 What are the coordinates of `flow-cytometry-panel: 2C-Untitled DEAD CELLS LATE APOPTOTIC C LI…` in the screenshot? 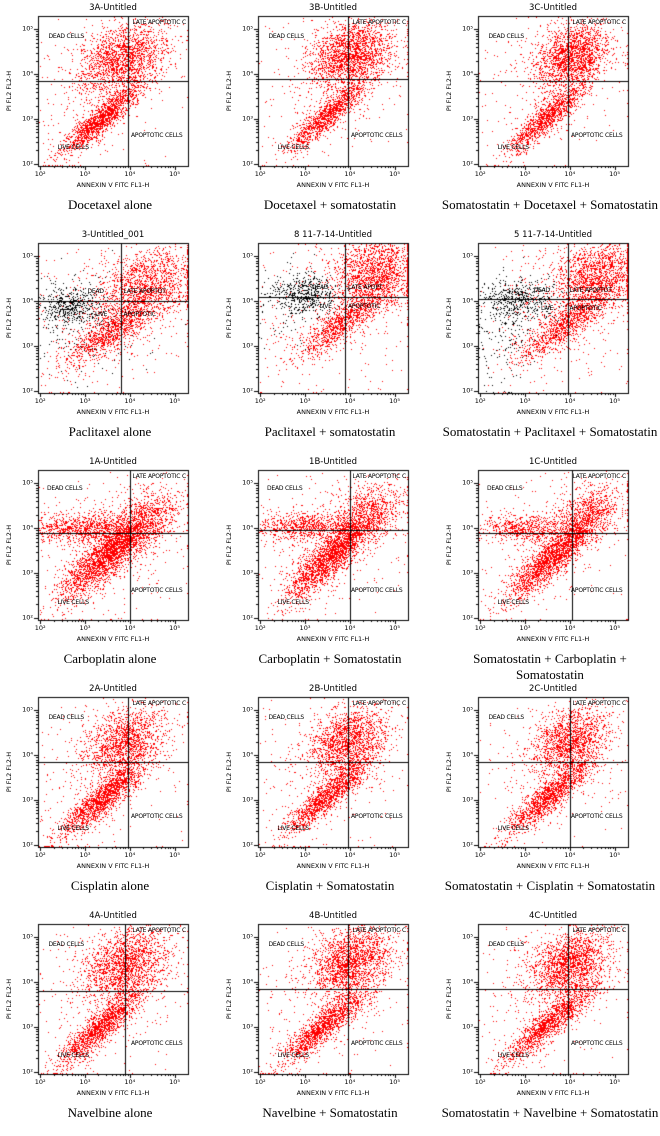 It's located at (550, 794).